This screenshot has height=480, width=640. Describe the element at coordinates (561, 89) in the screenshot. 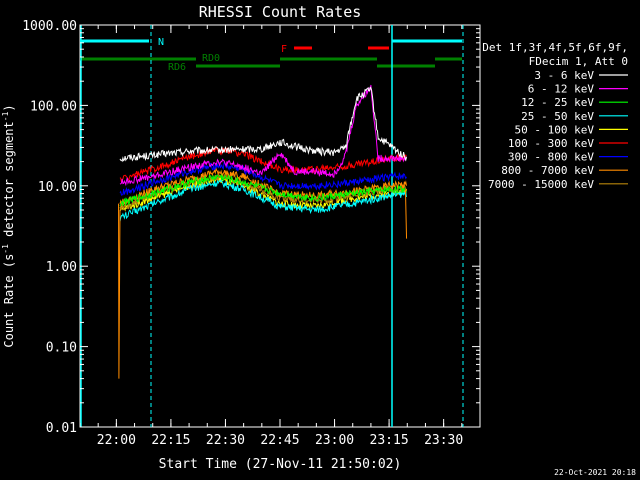

I see `legend-label: 6 - 12 keV` at that location.